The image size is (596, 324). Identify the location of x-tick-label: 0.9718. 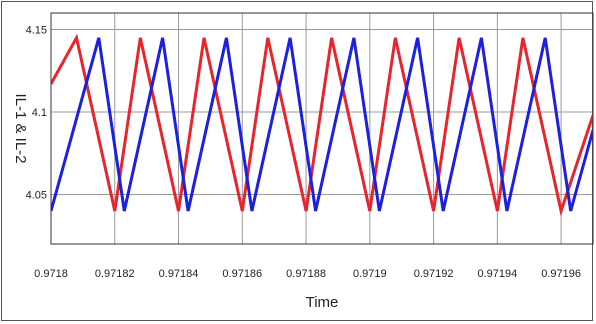
(51, 274).